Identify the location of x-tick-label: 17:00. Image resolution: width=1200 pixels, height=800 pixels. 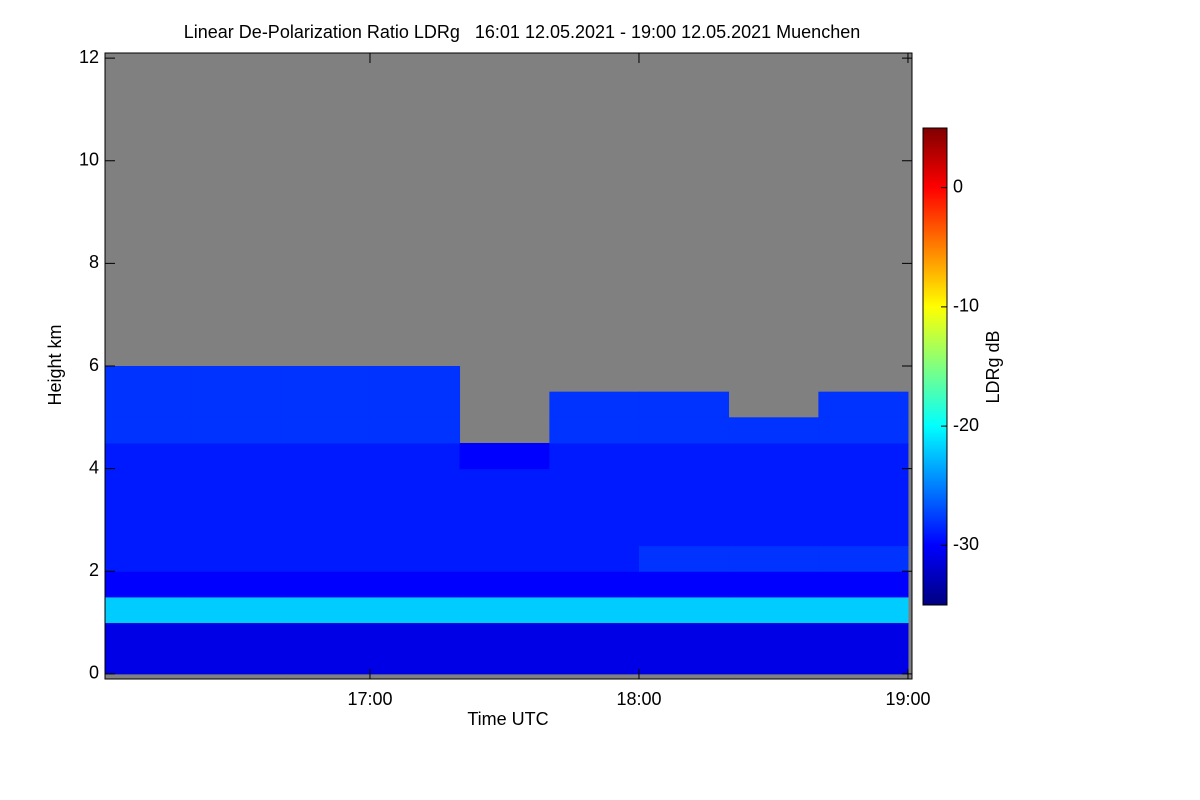
(369, 699).